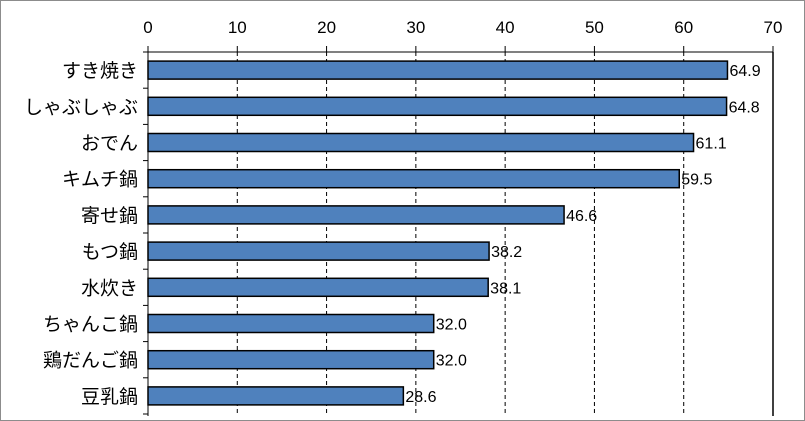 This screenshot has height=421, width=805. I want to click on category-label: 水炊き, so click(109, 288).